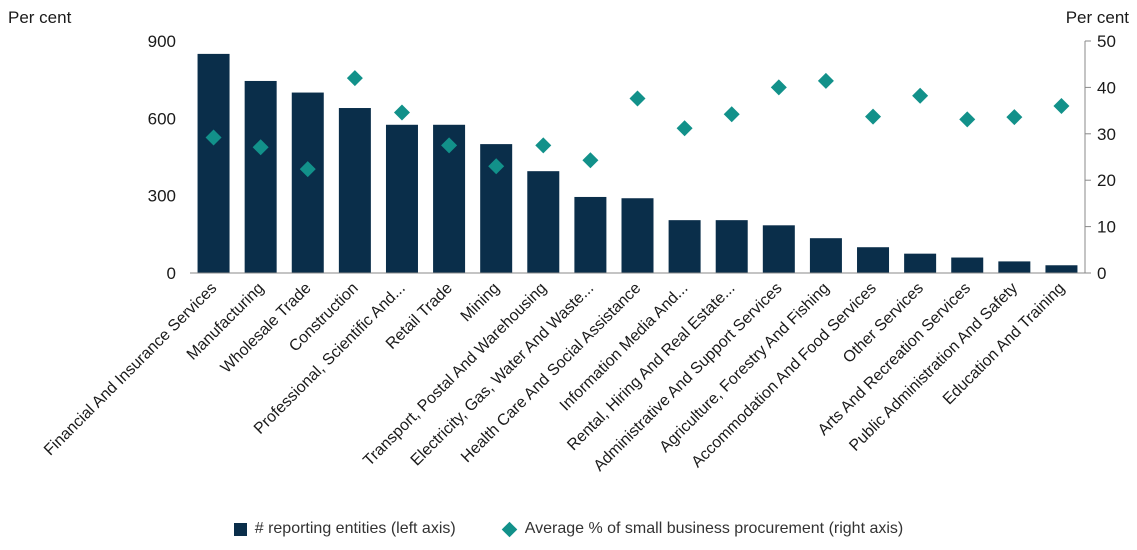 The height and width of the screenshot is (550, 1137). Describe the element at coordinates (162, 196) in the screenshot. I see `left-tick-label: 300` at that location.